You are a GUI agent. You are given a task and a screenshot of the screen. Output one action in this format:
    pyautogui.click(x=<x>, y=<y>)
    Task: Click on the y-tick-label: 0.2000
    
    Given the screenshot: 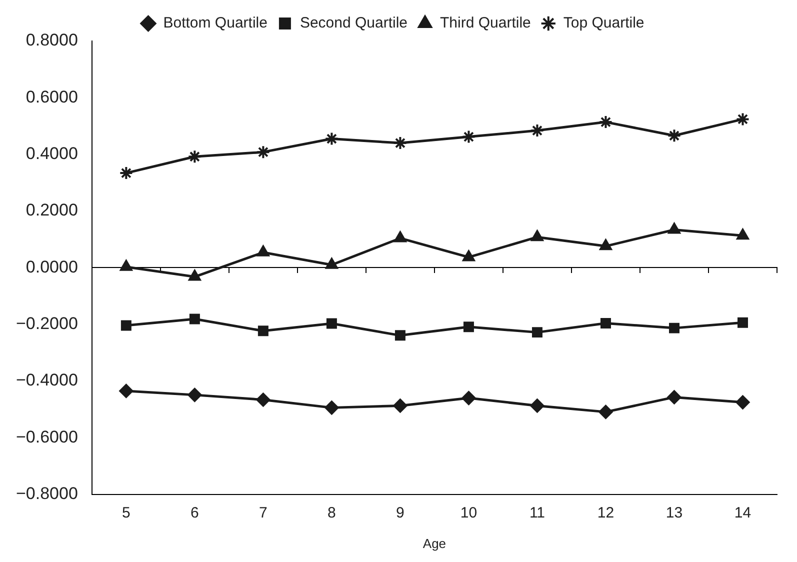 What is the action you would take?
    pyautogui.click(x=52, y=210)
    